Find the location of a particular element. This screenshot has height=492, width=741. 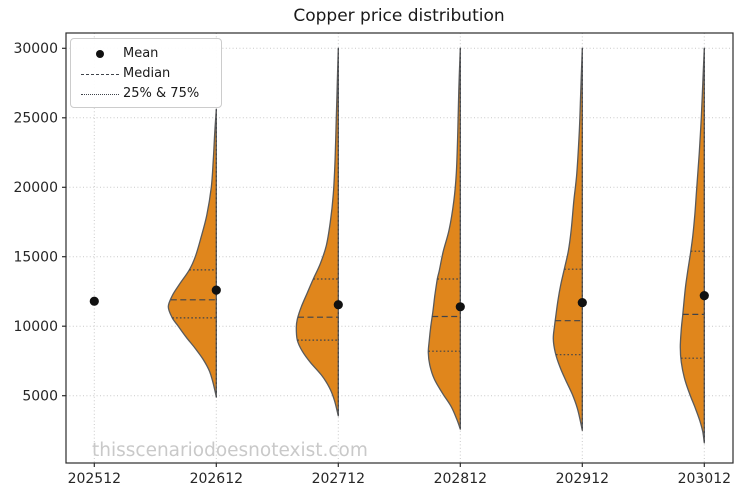

legend-label-quartiles: 25% & 75% is located at coordinates (161, 93).